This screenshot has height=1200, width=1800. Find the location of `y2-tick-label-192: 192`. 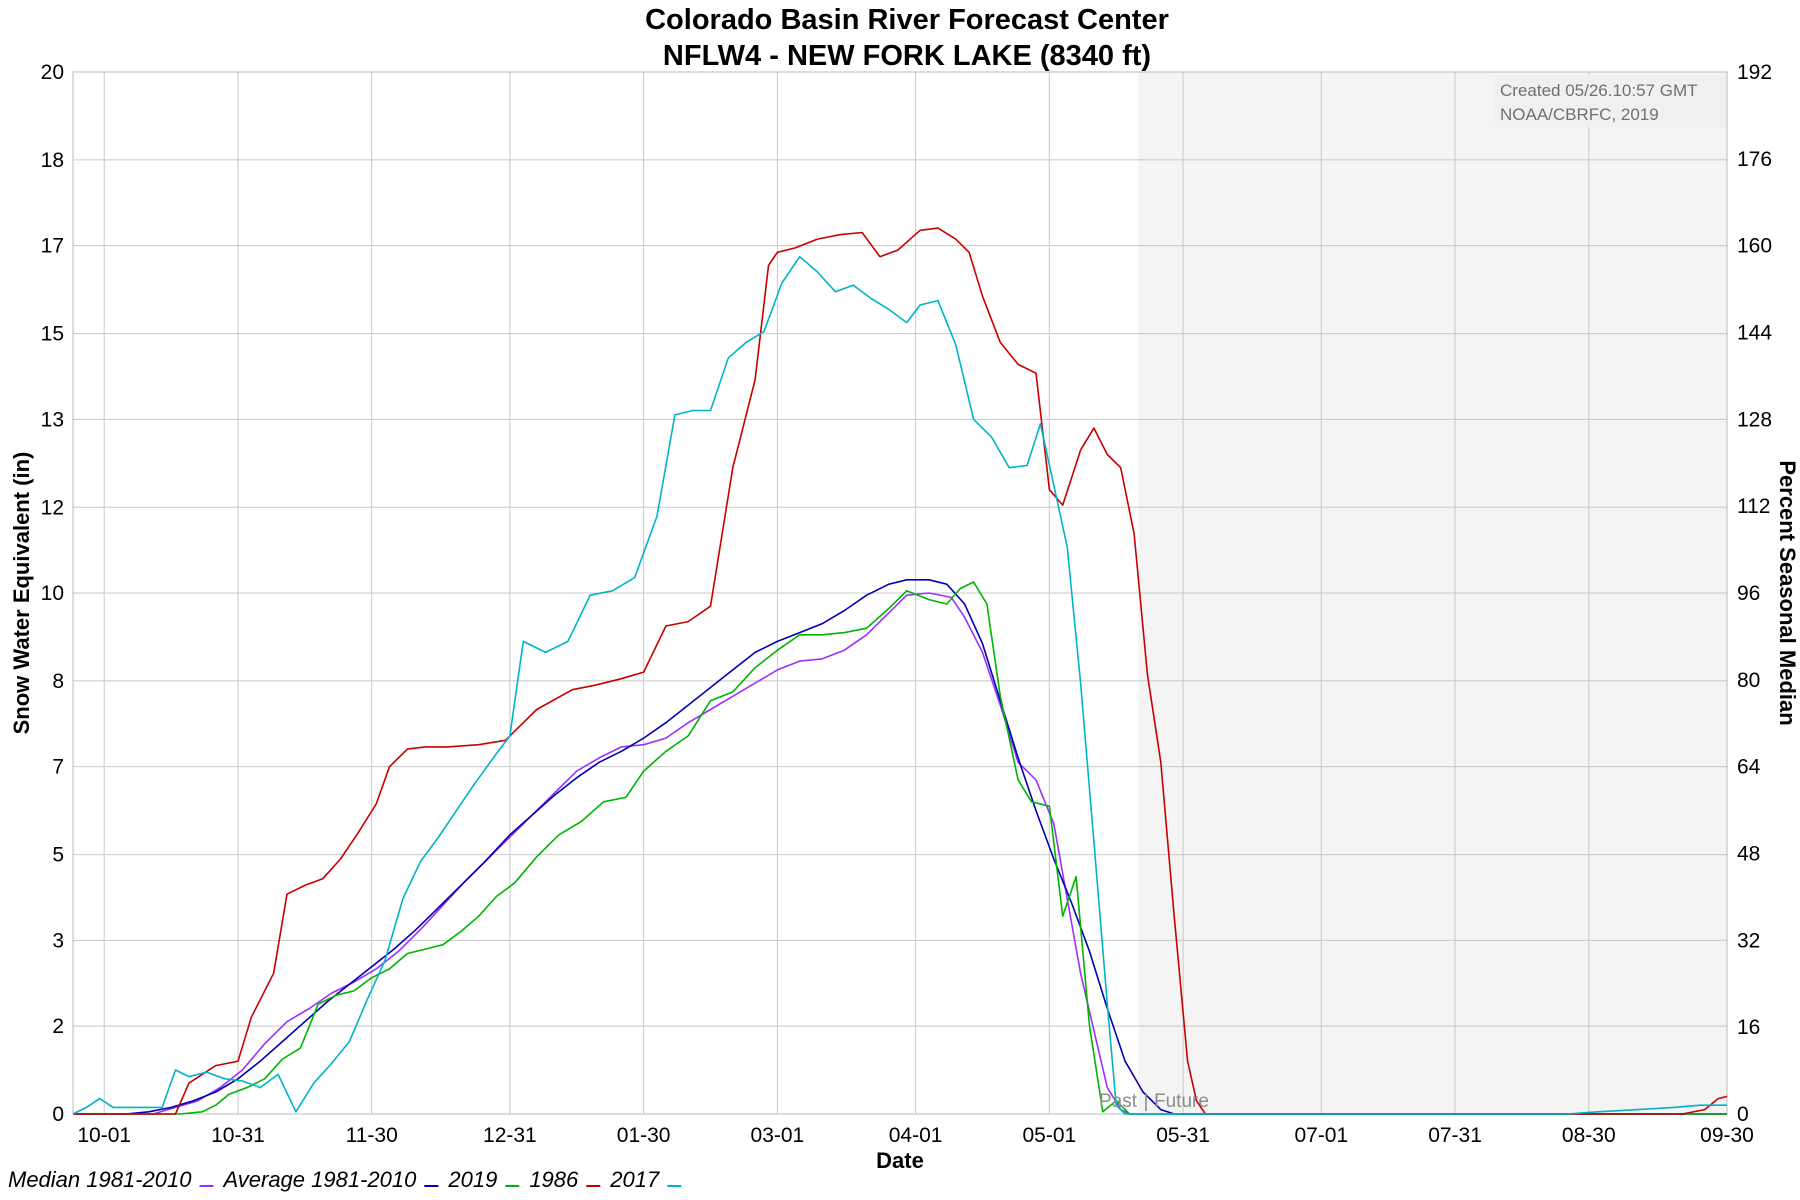

y2-tick-label-192: 192 is located at coordinates (1754, 72).